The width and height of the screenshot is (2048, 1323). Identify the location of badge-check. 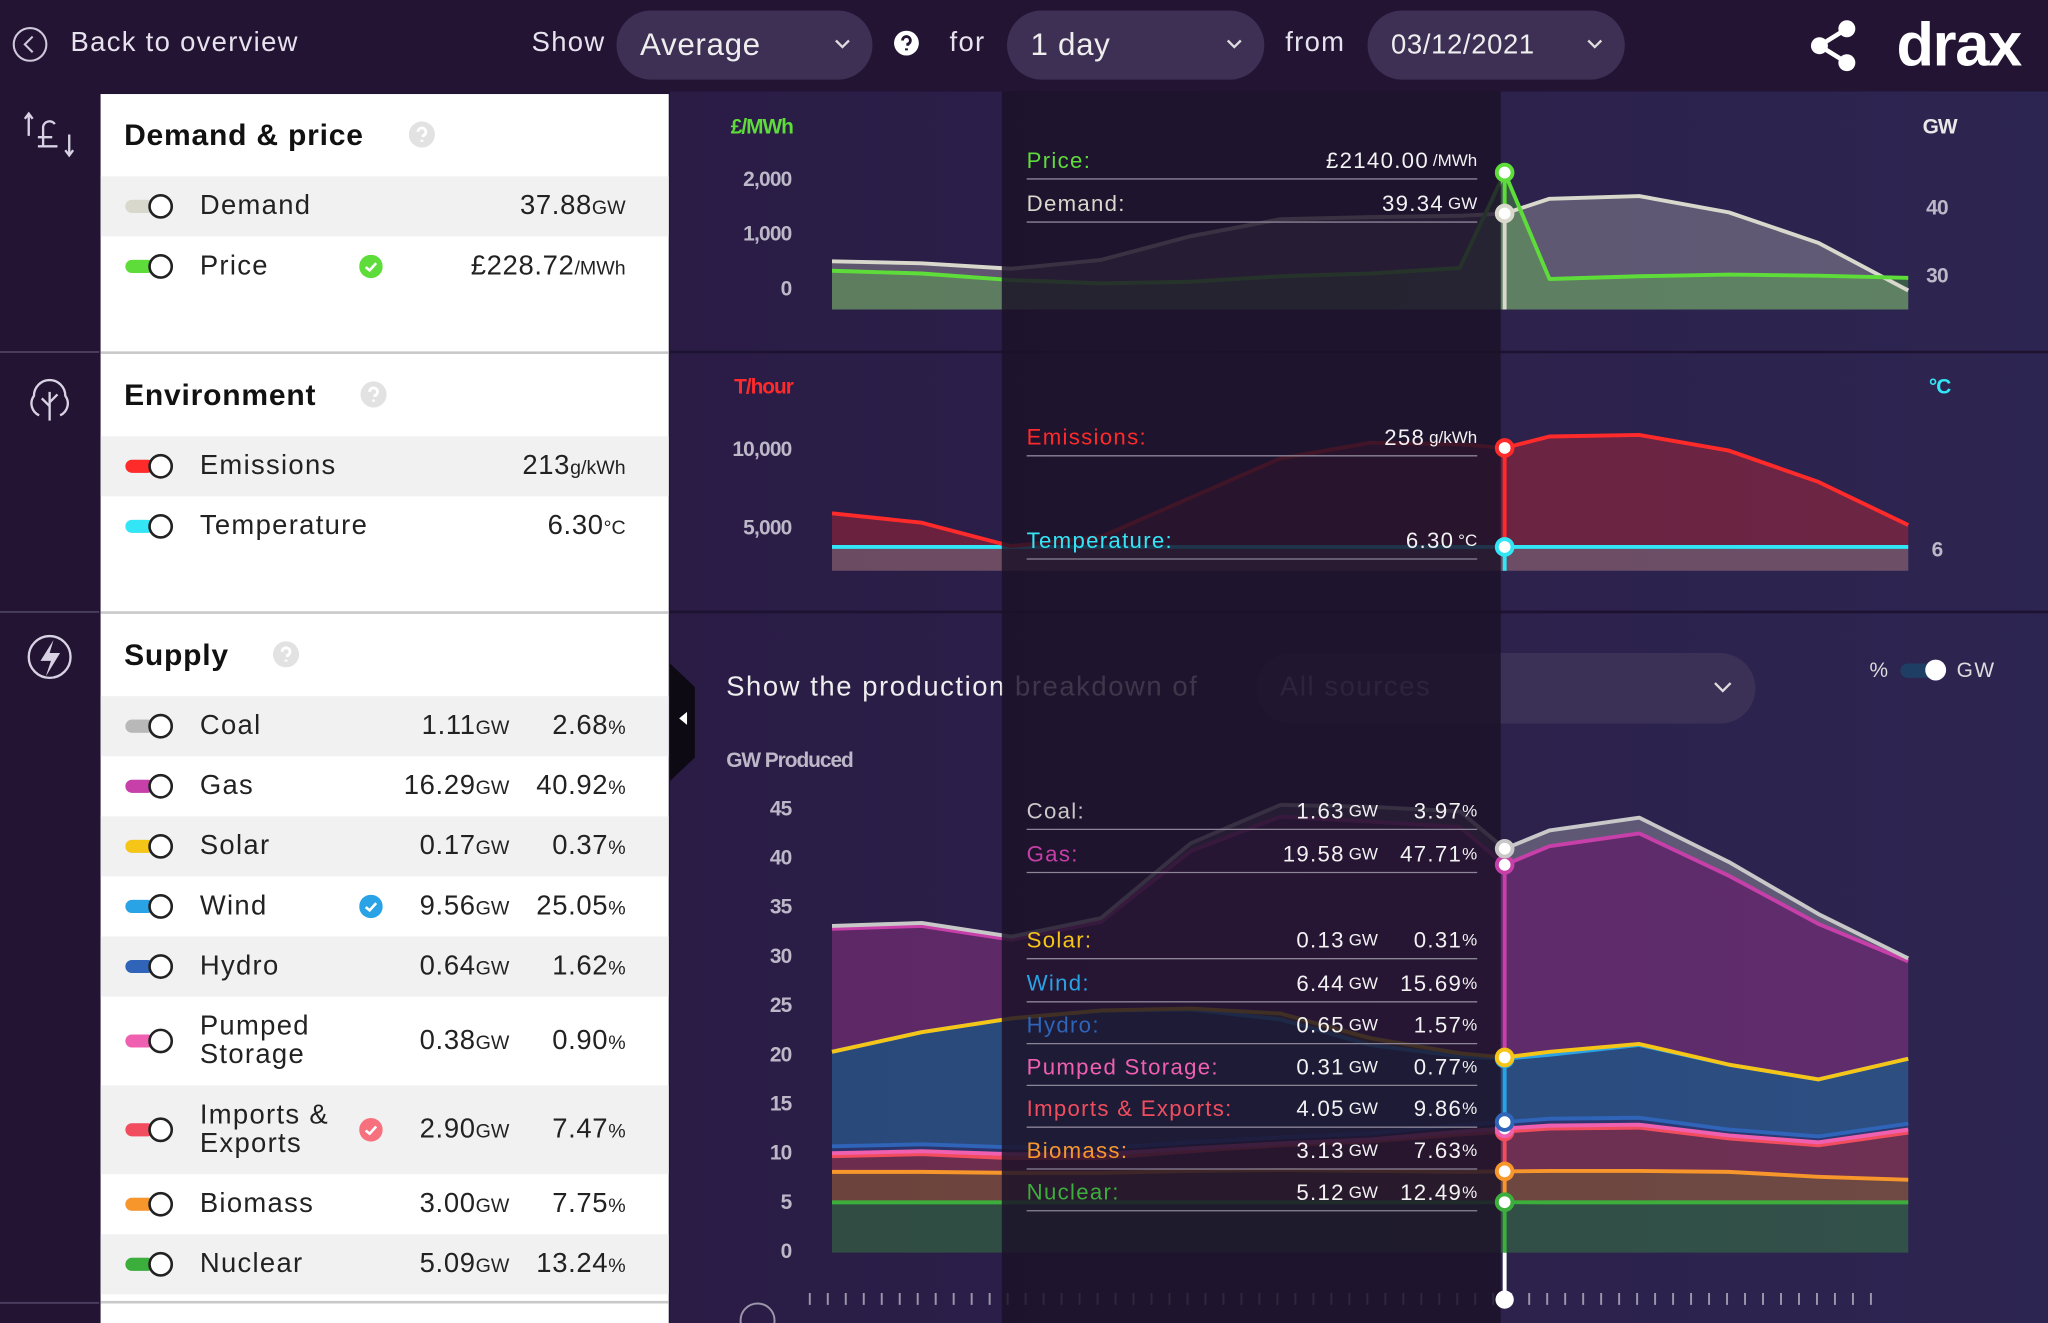
(371, 1130).